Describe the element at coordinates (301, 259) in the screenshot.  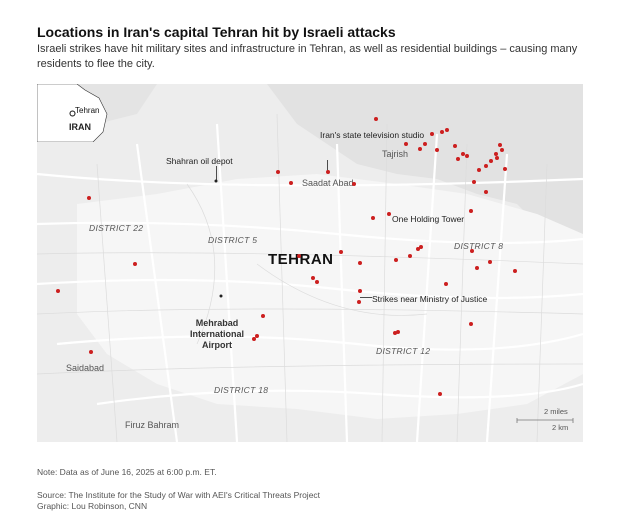
I see `tehran-city-label: TEHRAN` at that location.